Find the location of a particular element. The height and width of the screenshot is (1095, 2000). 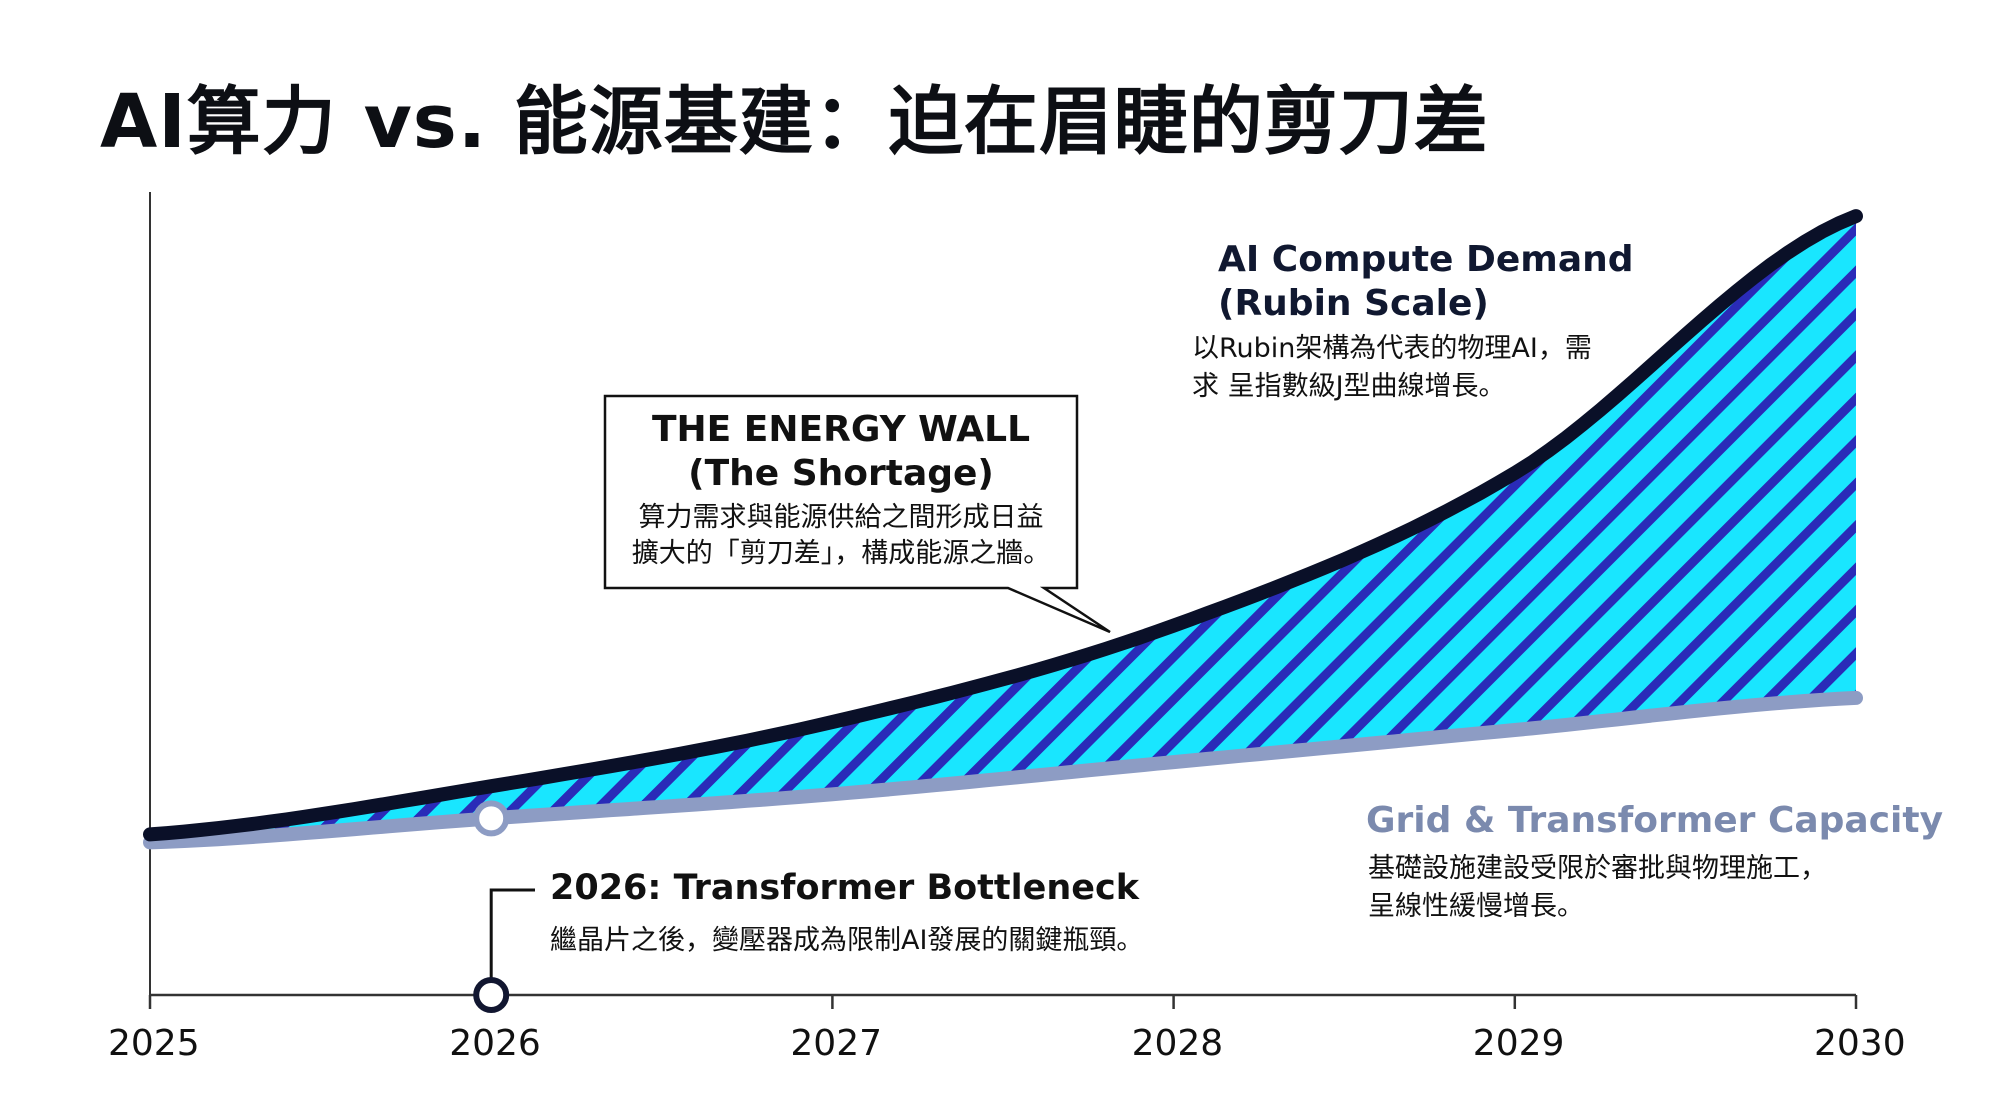

chart-title: AI算力 vs. 能源基建：迫在眉睫的剪刀差 is located at coordinates (794, 122).